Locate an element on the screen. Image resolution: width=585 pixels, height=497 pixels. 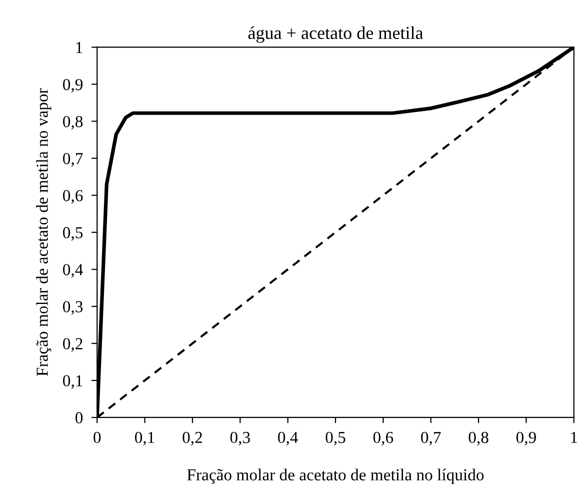
y-tick-label: 0,2 is located at coordinates (72, 345).